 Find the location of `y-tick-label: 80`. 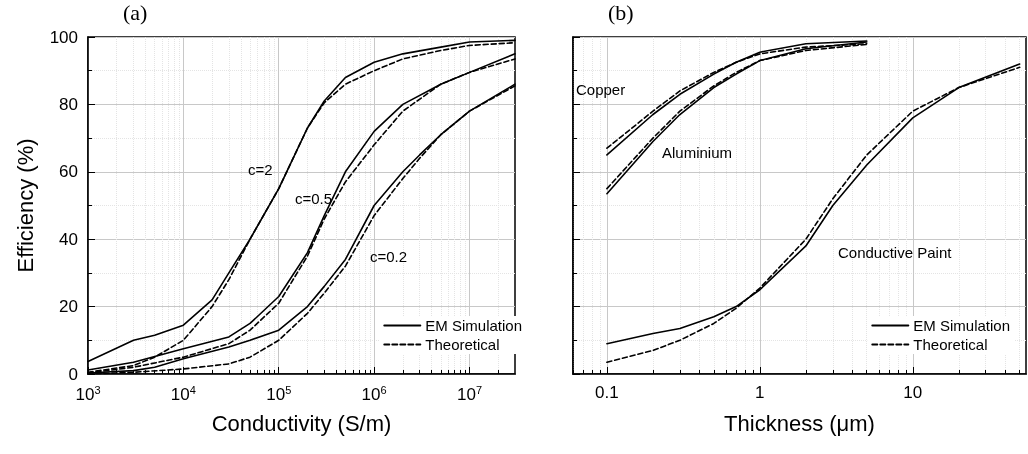

y-tick-label: 80 is located at coordinates (68, 104).